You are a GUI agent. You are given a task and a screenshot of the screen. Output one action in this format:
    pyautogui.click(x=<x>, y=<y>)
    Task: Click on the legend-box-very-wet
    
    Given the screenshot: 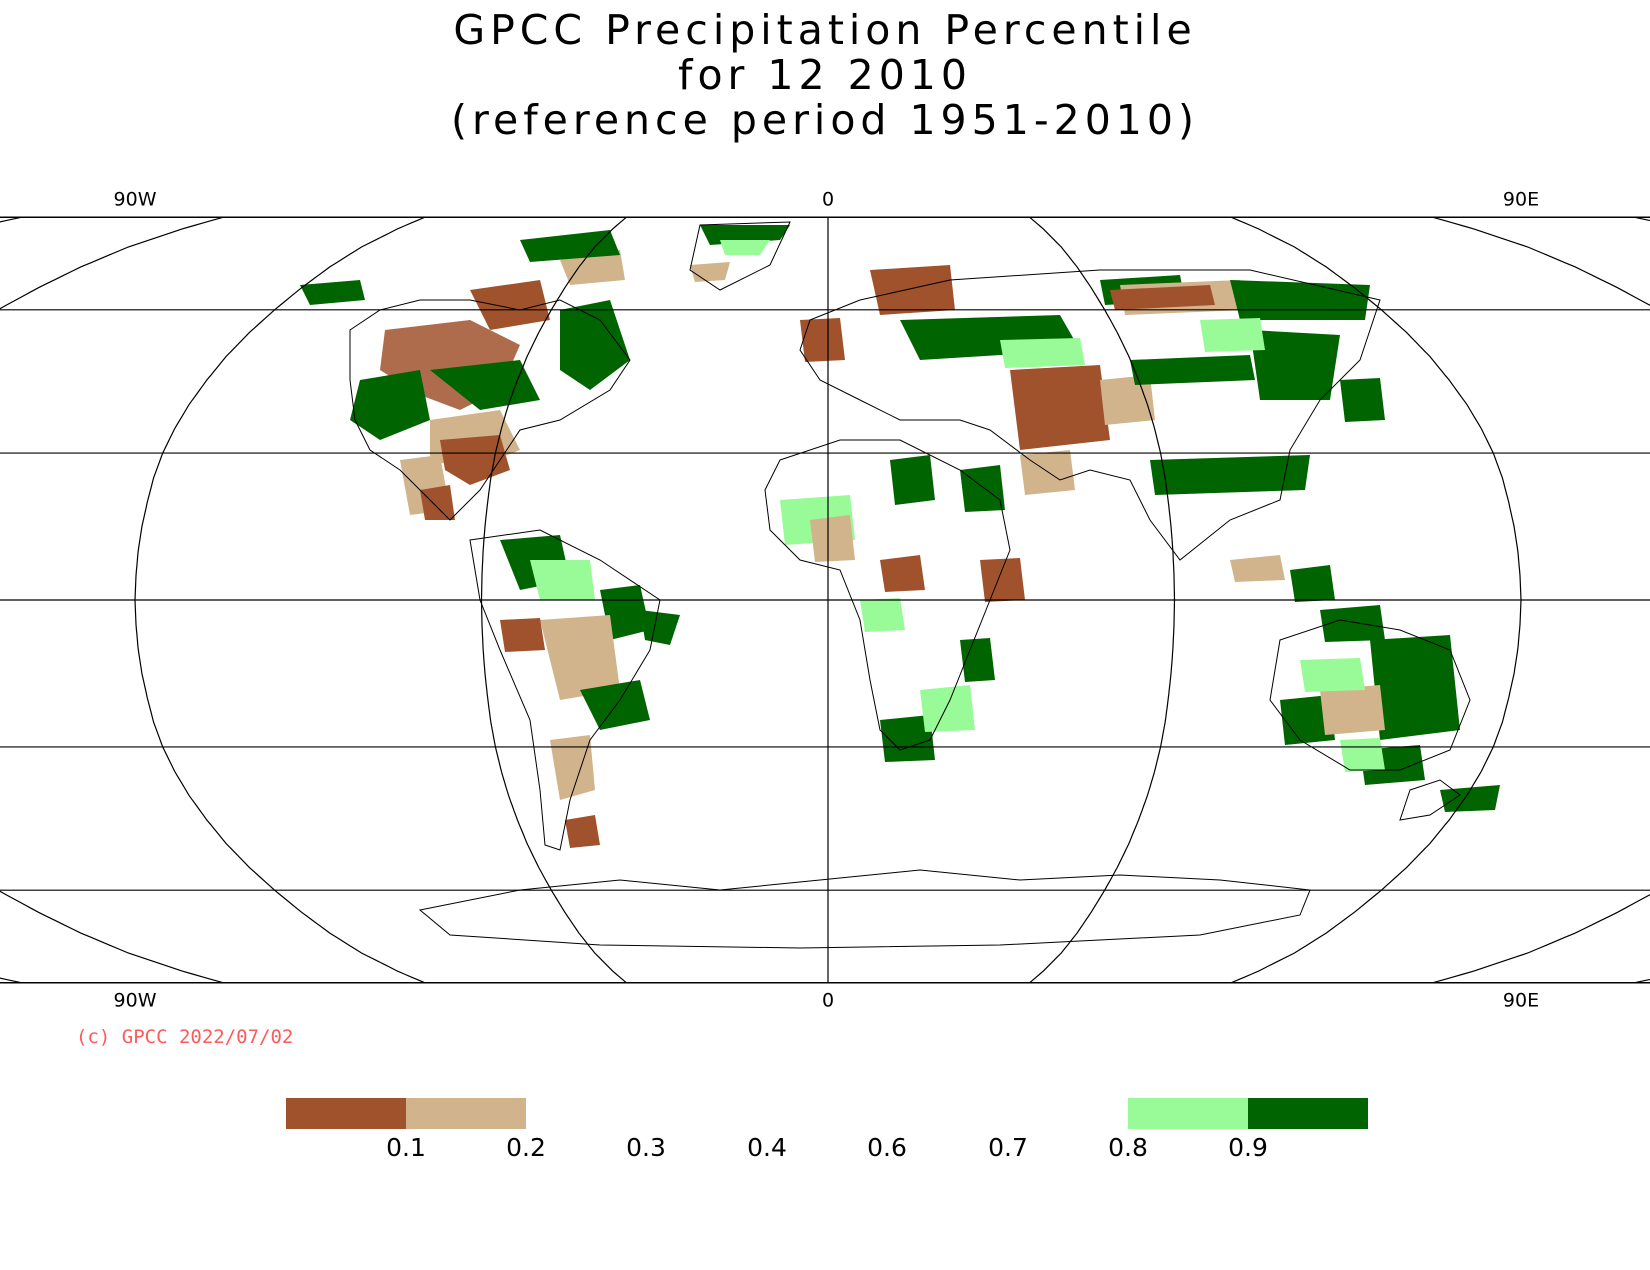 What is the action you would take?
    pyautogui.click(x=1308, y=1113)
    